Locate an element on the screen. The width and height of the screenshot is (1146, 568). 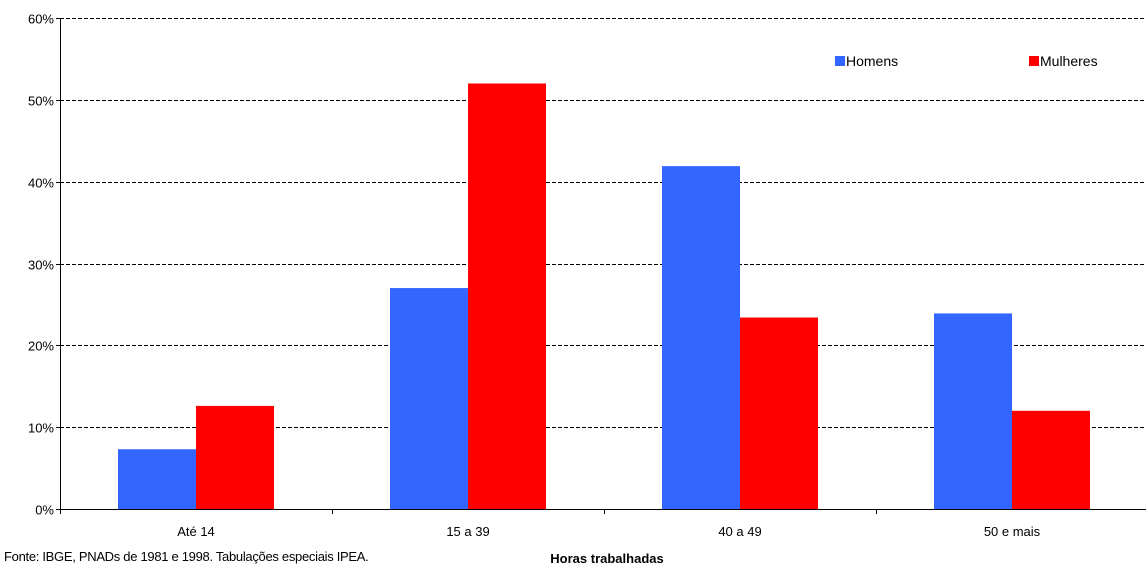
x-tick-label: 15 a 39 is located at coordinates (467, 531).